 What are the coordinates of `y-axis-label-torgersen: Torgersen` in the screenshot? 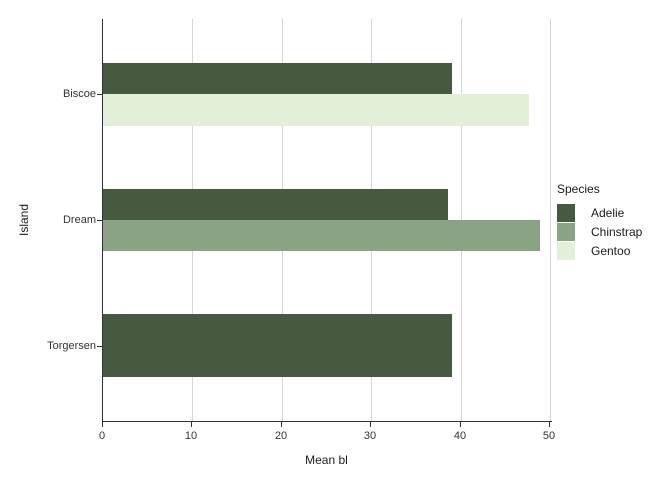 It's located at (71, 346).